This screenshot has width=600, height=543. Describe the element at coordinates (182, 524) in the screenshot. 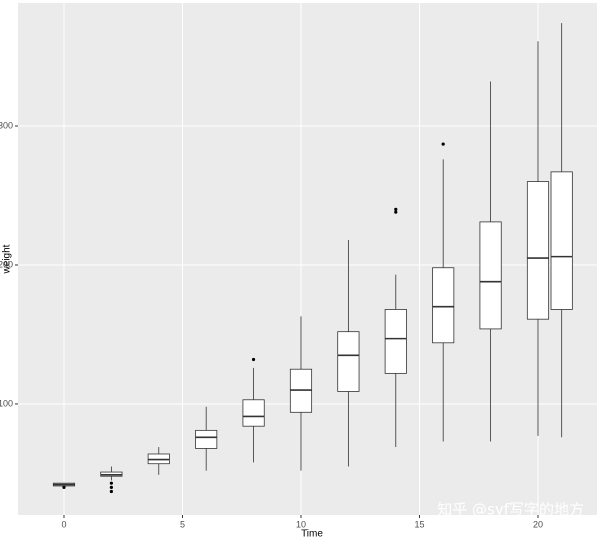

I see `x-tick-label: 5` at that location.